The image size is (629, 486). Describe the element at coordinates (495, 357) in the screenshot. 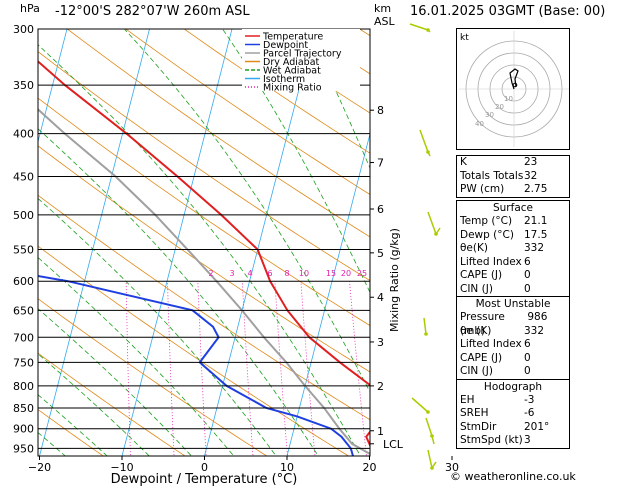

I see `mu-row: CAPE (J) 0` at that location.